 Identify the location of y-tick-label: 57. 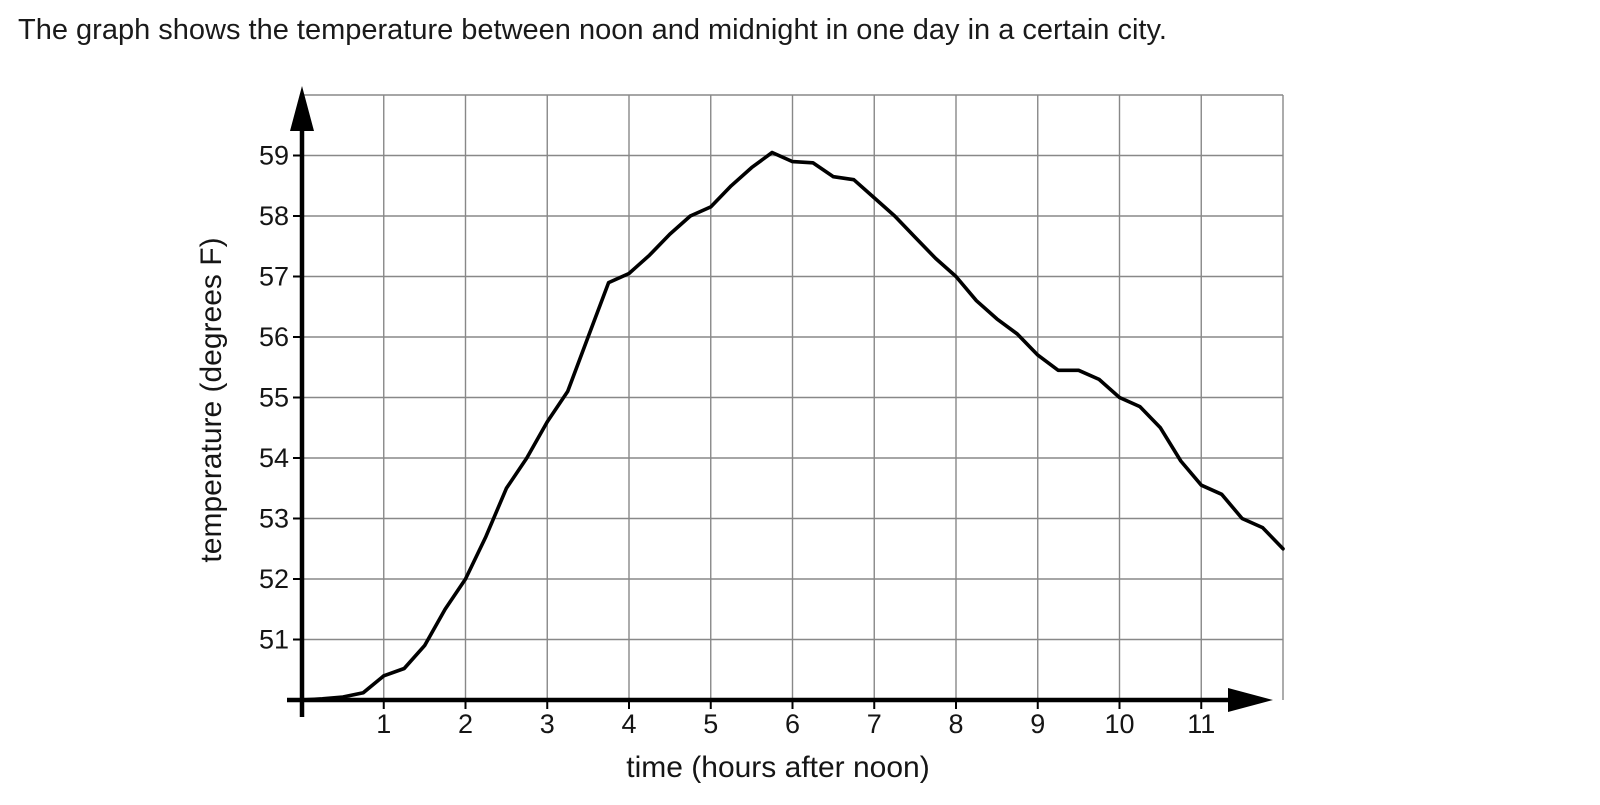
(274, 277).